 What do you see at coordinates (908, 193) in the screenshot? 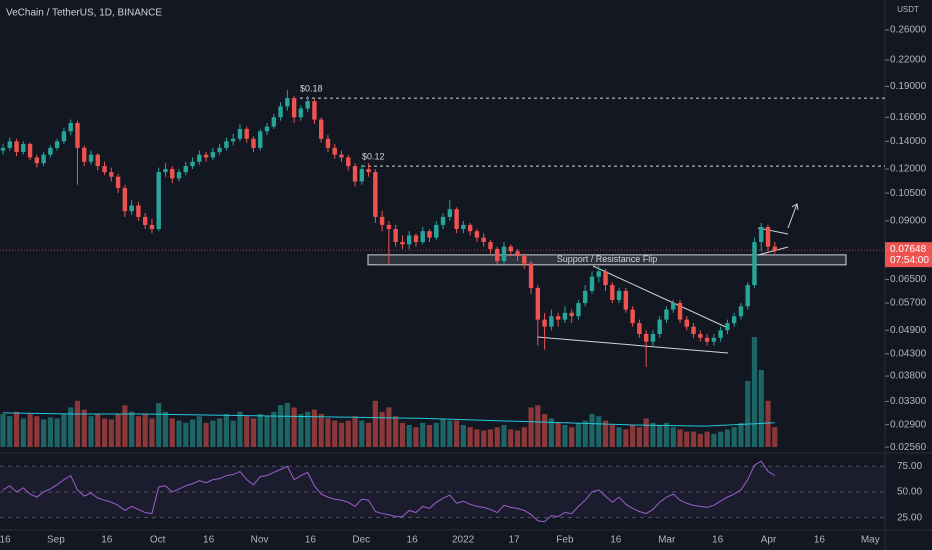
I see `y-tick-label: 0.10500` at bounding box center [908, 193].